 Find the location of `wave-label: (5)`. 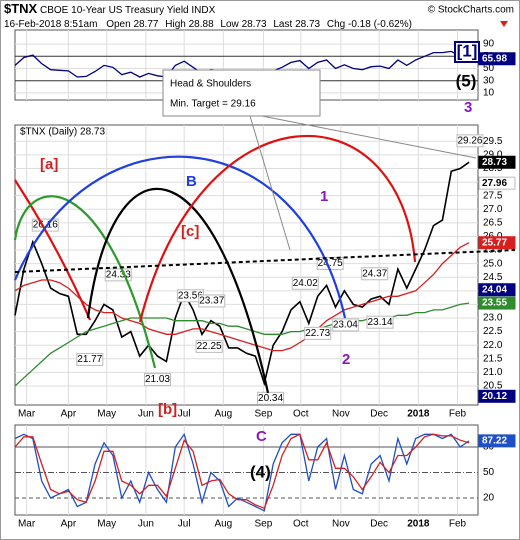

wave-label: (5) is located at coordinates (466, 80).